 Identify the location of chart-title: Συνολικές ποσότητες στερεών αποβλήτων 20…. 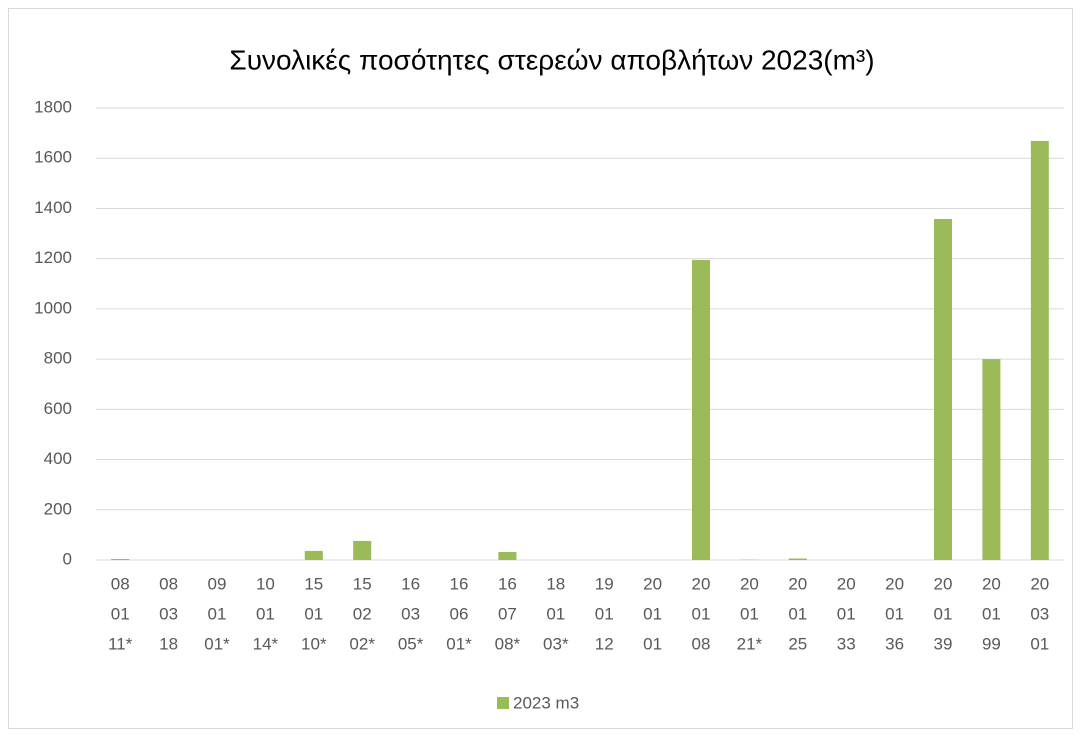
(551, 59).